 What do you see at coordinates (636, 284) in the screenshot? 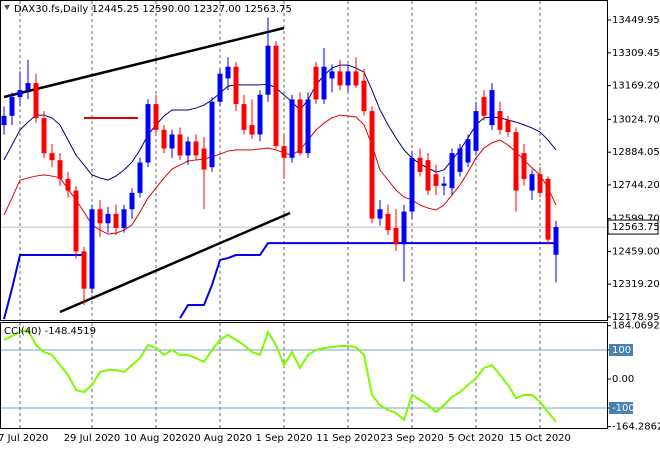
I see `y-tick-label: 12319.20` at bounding box center [636, 284].